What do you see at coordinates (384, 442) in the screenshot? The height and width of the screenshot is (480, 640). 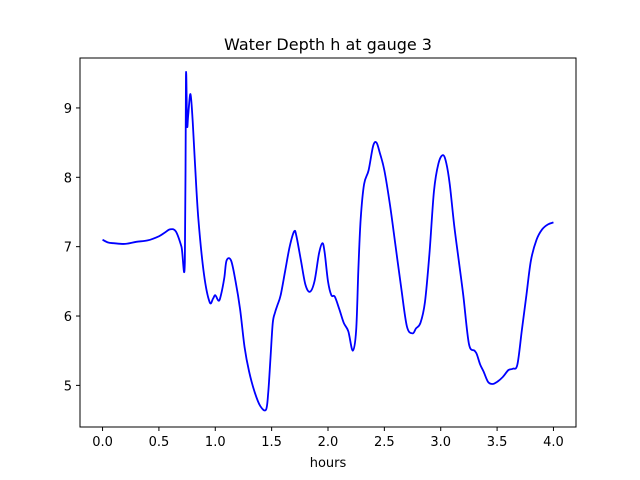 I see `x-tick-label: 2.5` at bounding box center [384, 442].